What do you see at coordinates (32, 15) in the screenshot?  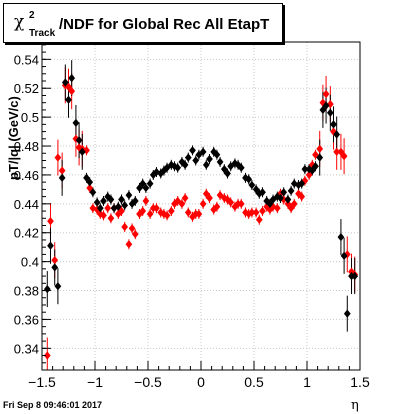 I see `title-superscript: 2` at bounding box center [32, 15].